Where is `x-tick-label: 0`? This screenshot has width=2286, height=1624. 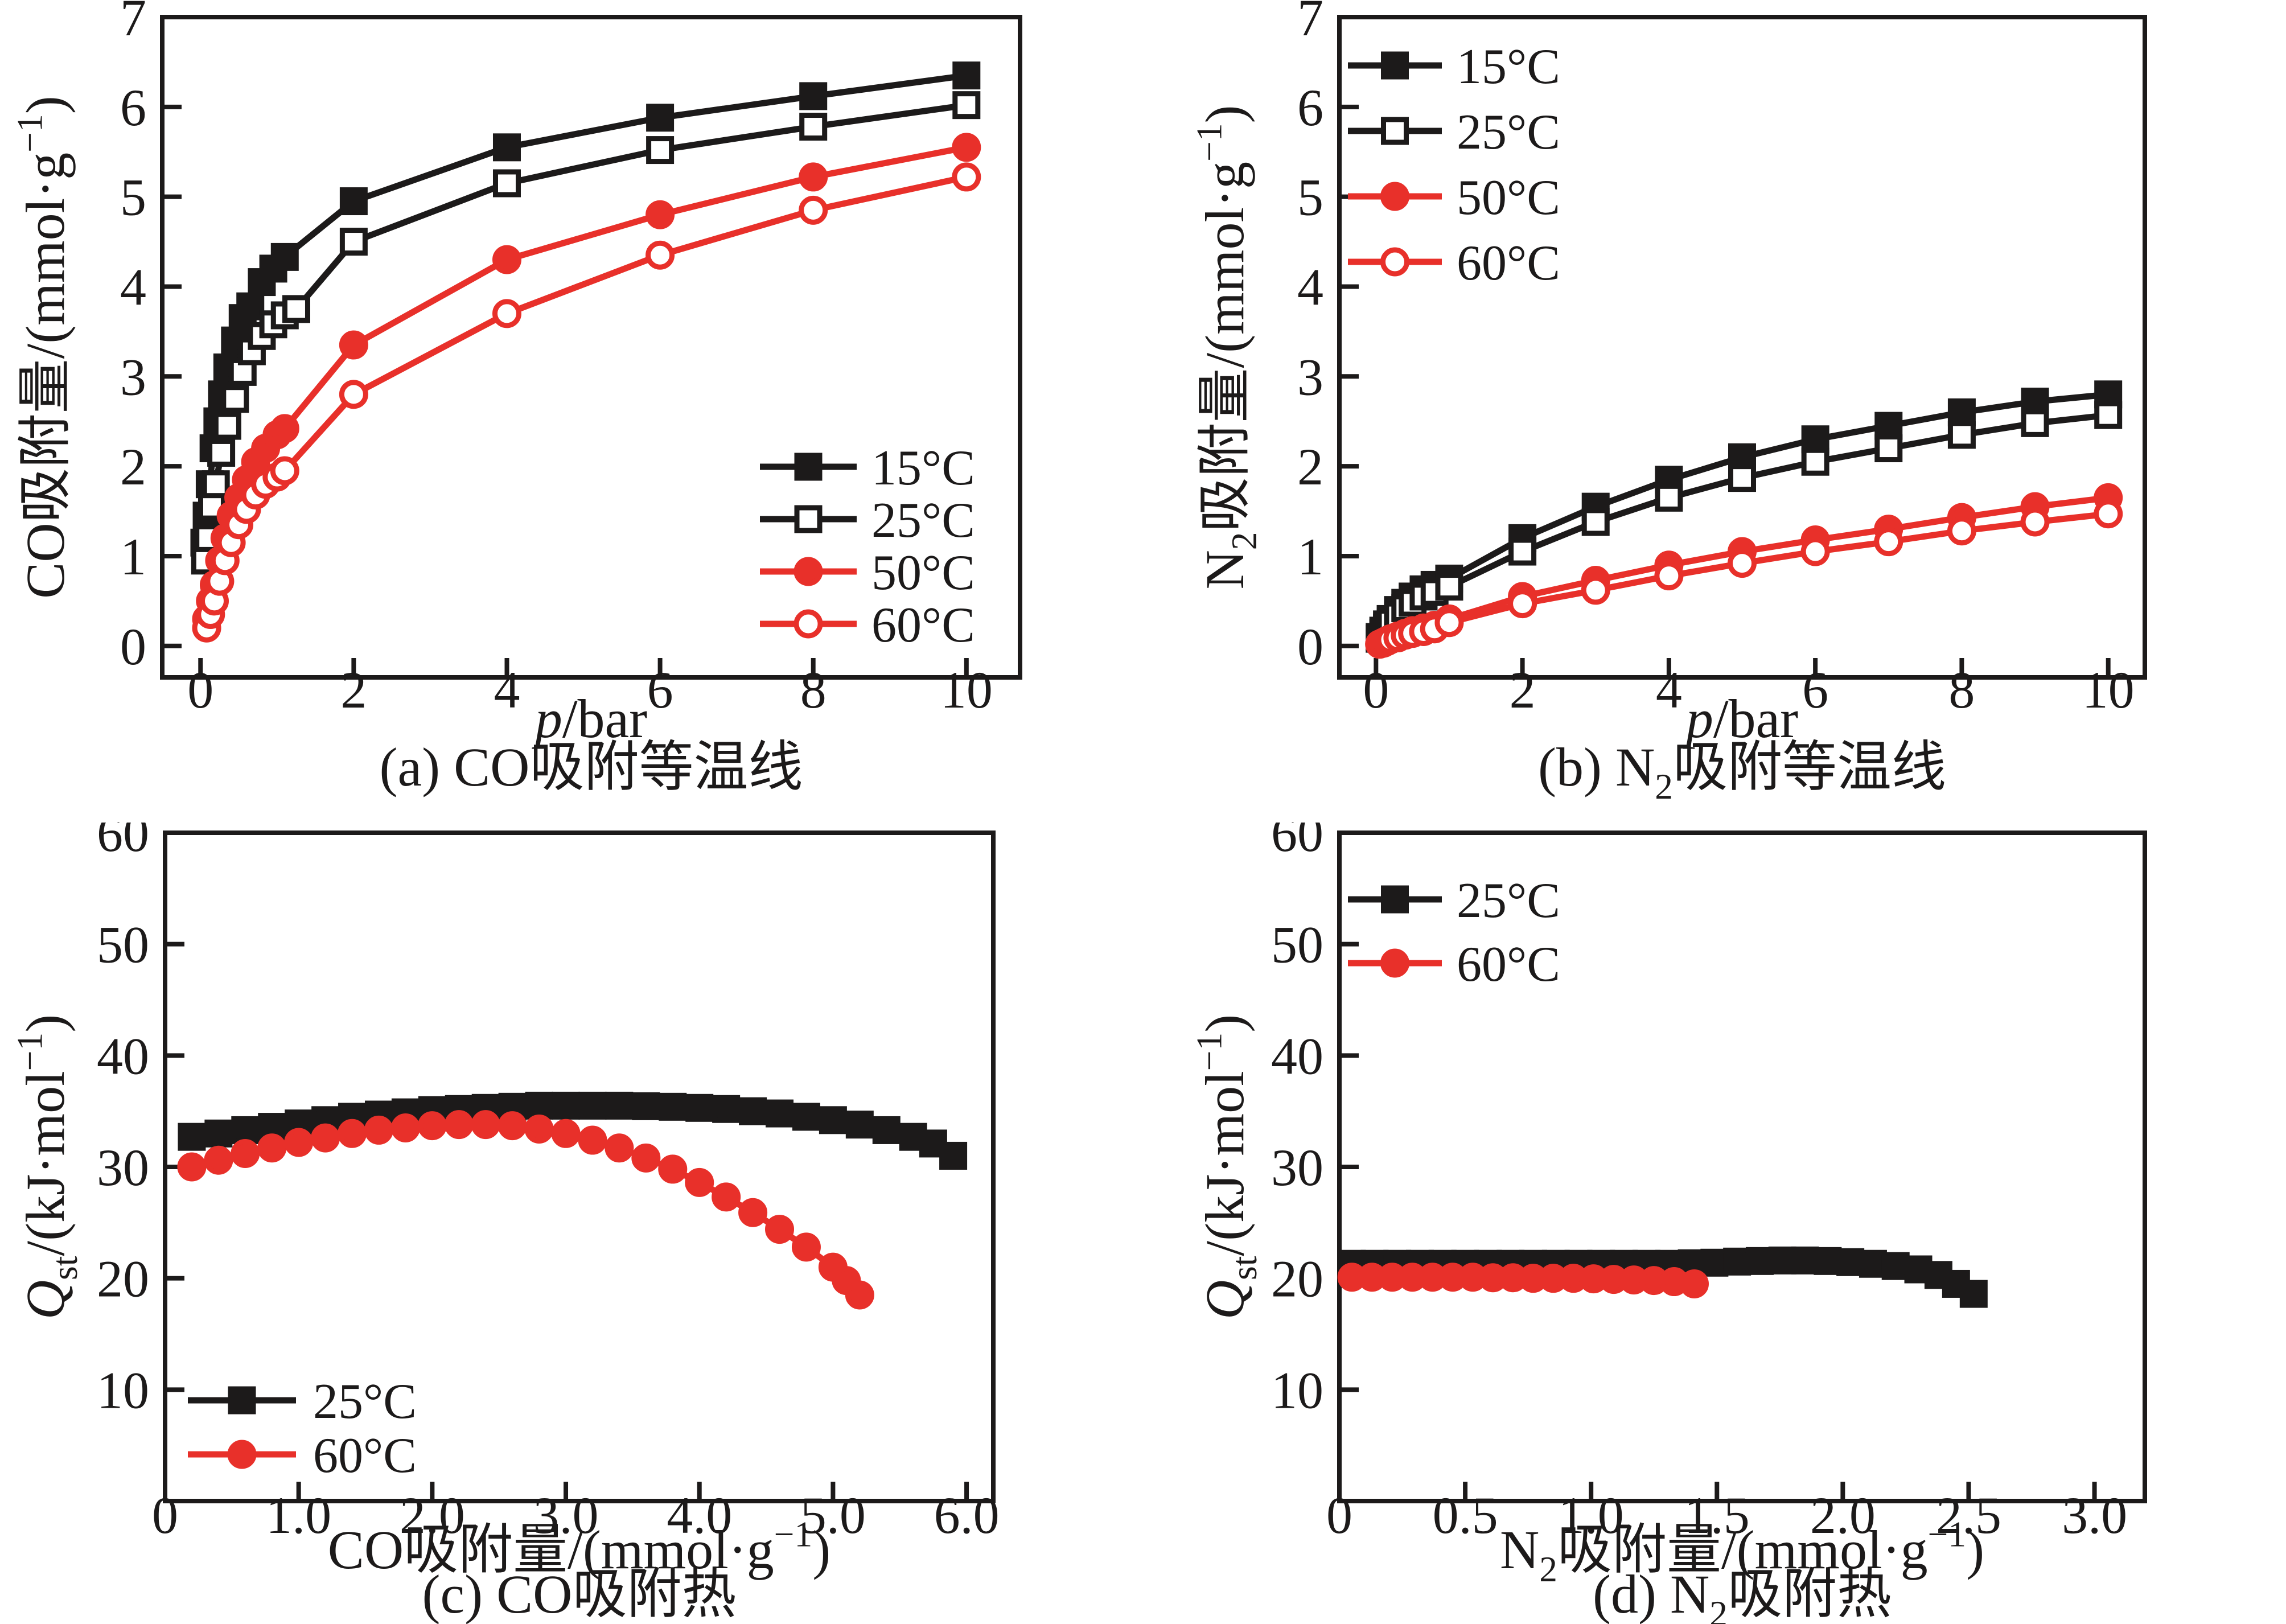 x-tick-label: 0 is located at coordinates (165, 1515).